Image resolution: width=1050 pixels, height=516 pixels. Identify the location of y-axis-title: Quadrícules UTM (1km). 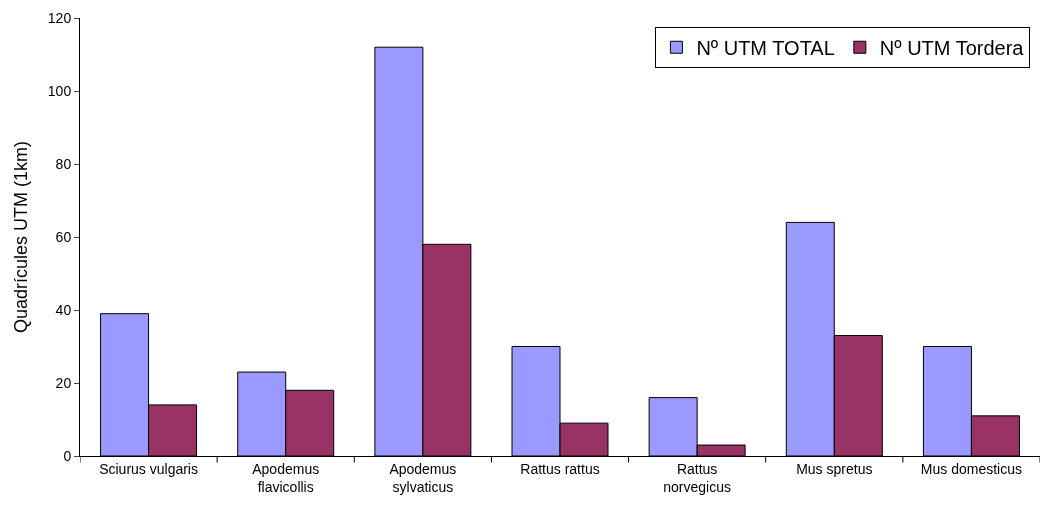
(21, 237).